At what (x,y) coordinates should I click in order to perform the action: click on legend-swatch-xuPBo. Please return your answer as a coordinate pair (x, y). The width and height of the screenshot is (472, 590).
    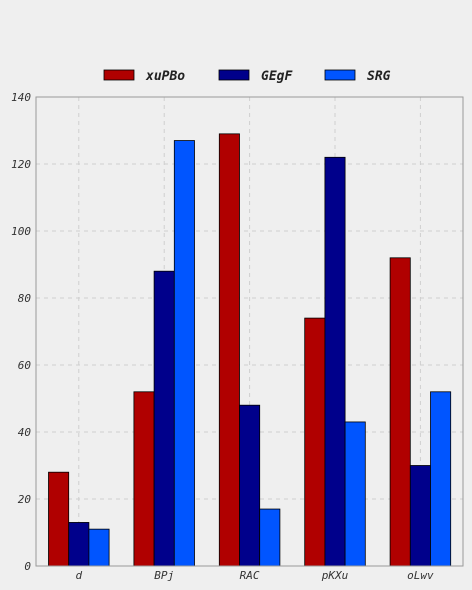
    Looking at the image, I should click on (119, 75).